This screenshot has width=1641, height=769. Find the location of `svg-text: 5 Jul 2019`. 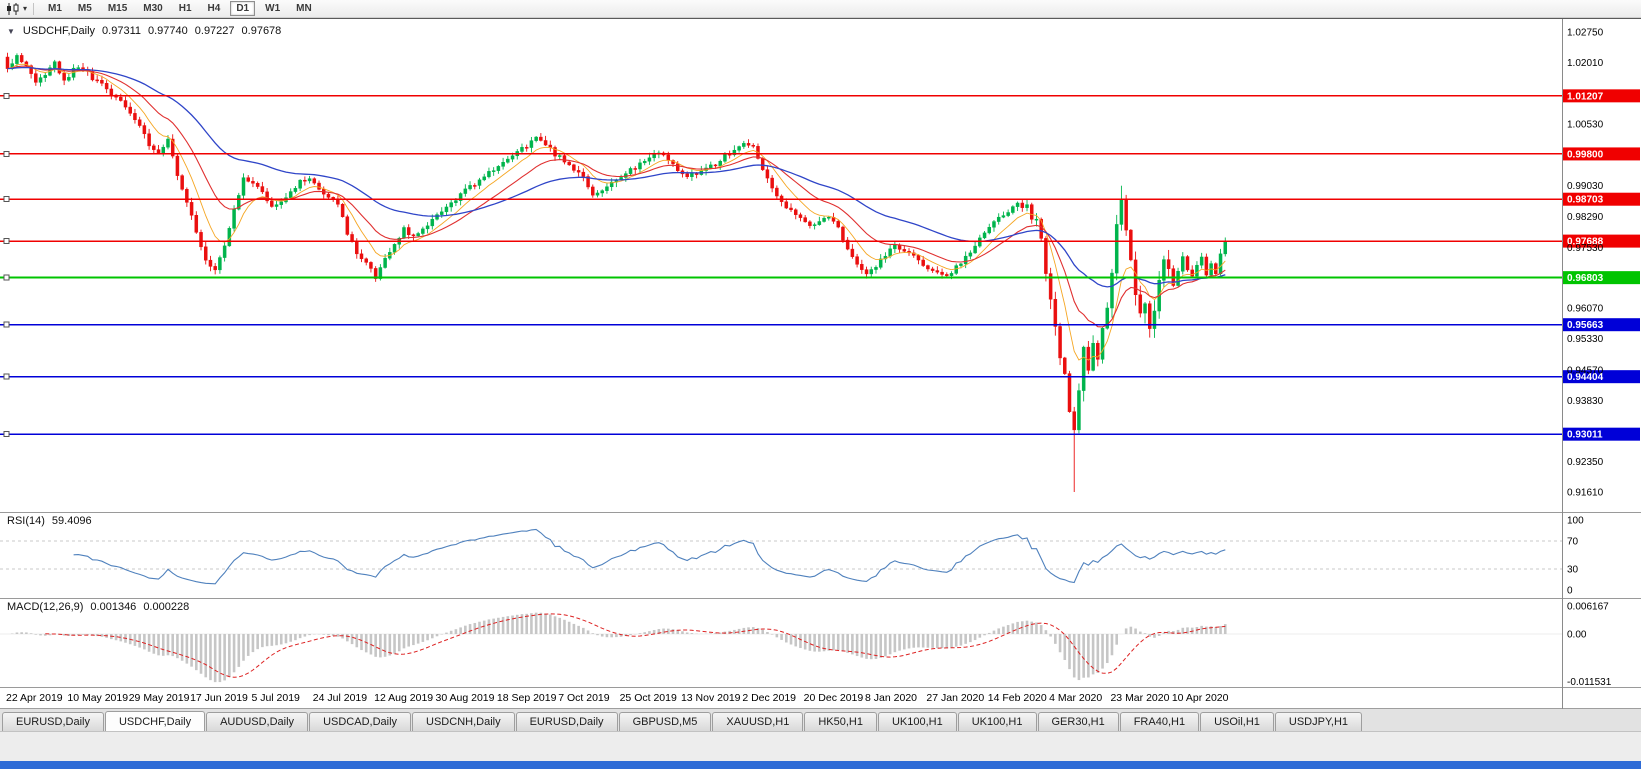

svg-text: 5 Jul 2019 is located at coordinates (275, 698).